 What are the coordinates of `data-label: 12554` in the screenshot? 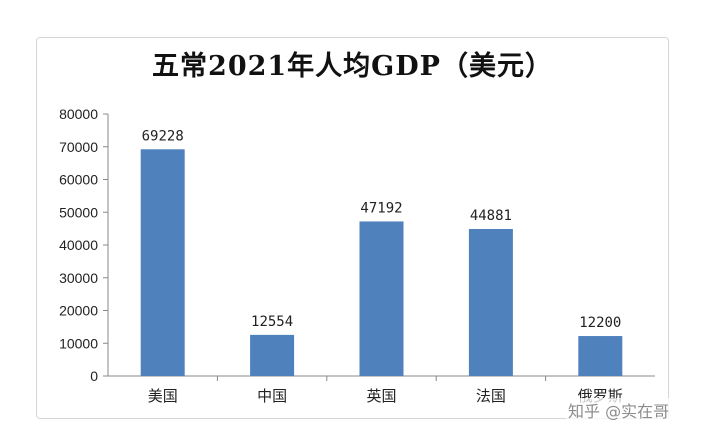 It's located at (272, 322).